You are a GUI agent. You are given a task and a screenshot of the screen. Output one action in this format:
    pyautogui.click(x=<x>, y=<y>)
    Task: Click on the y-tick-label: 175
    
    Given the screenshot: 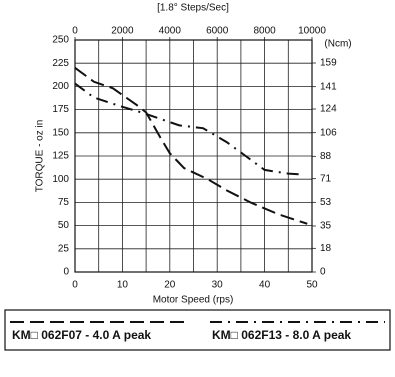 What is the action you would take?
    pyautogui.click(x=60, y=109)
    